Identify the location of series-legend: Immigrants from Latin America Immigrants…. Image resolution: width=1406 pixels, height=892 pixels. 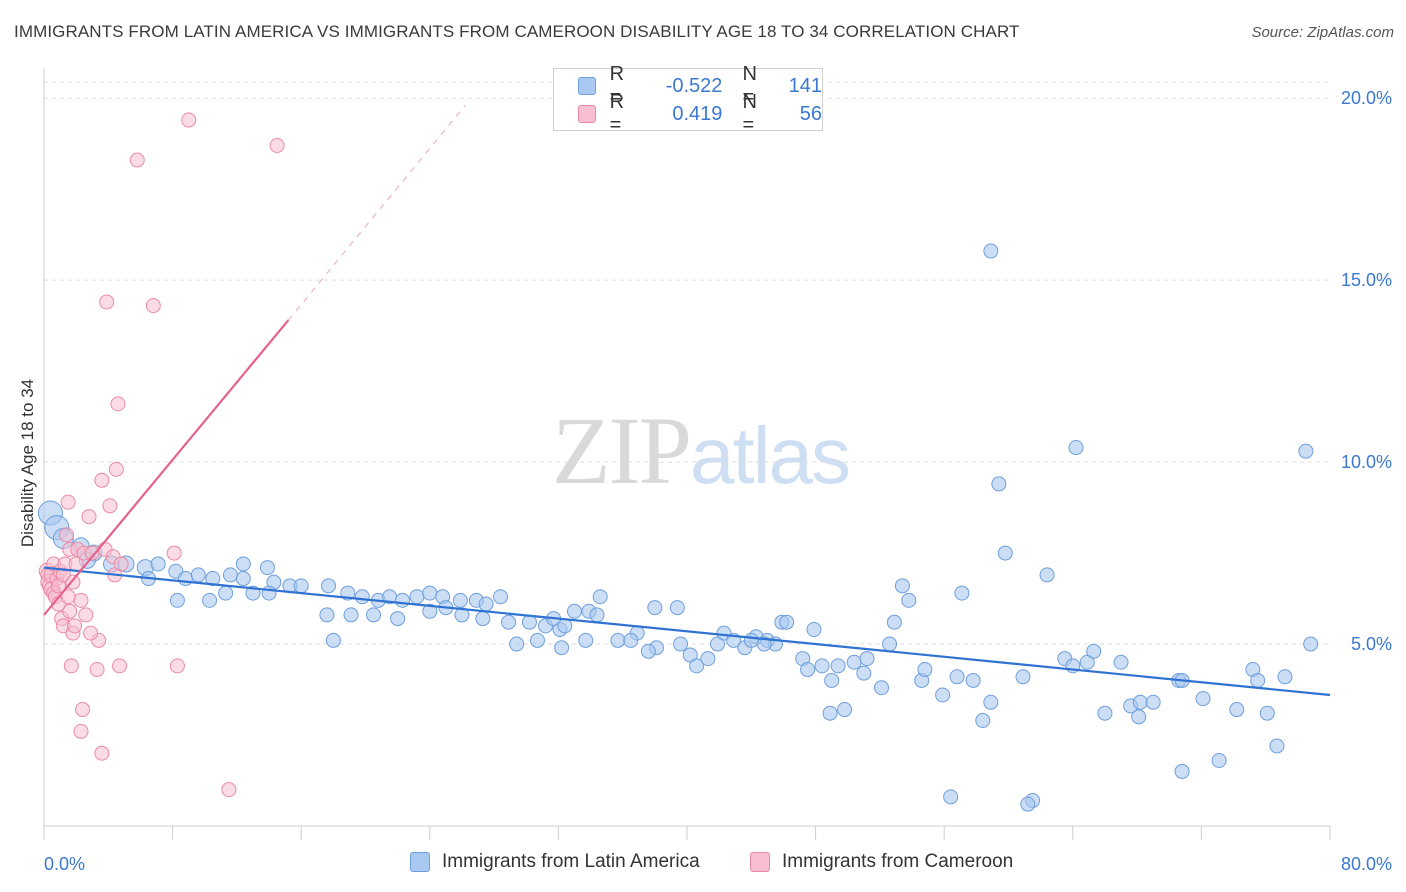
(703, 865).